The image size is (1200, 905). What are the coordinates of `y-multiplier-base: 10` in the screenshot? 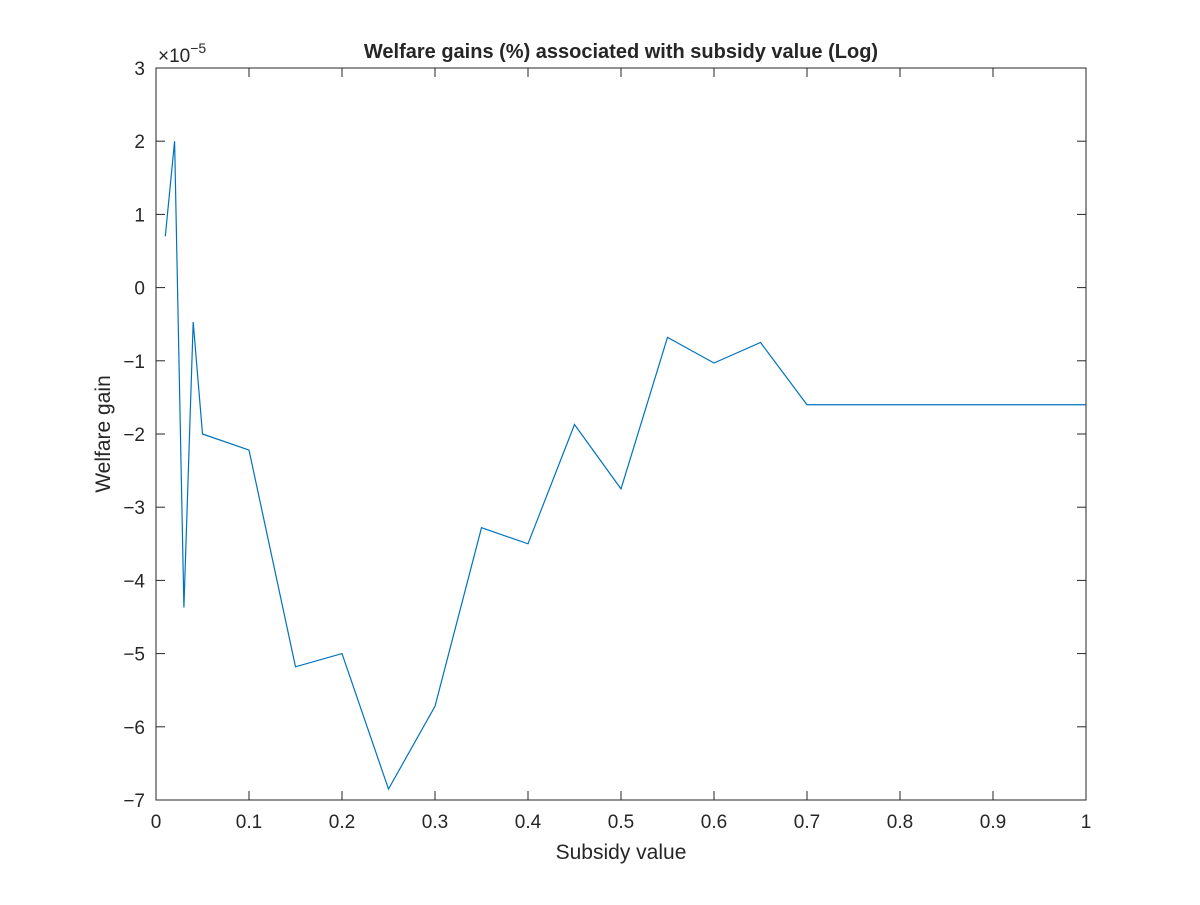 It's located at (179, 56).